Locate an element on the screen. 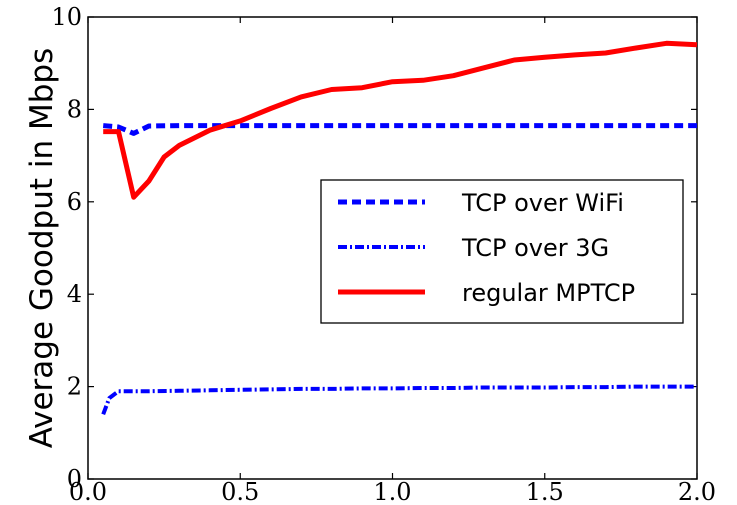 This screenshot has height=505, width=737. legend-label-tcp-over-wifi: TCP over WiFi is located at coordinates (542, 203).